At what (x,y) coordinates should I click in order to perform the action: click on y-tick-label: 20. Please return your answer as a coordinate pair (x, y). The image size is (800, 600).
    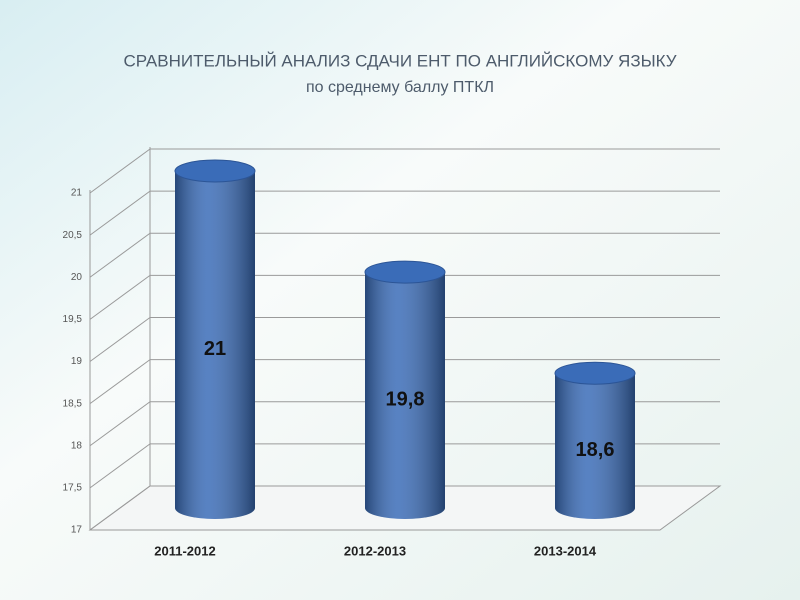
    Looking at the image, I should click on (77, 277).